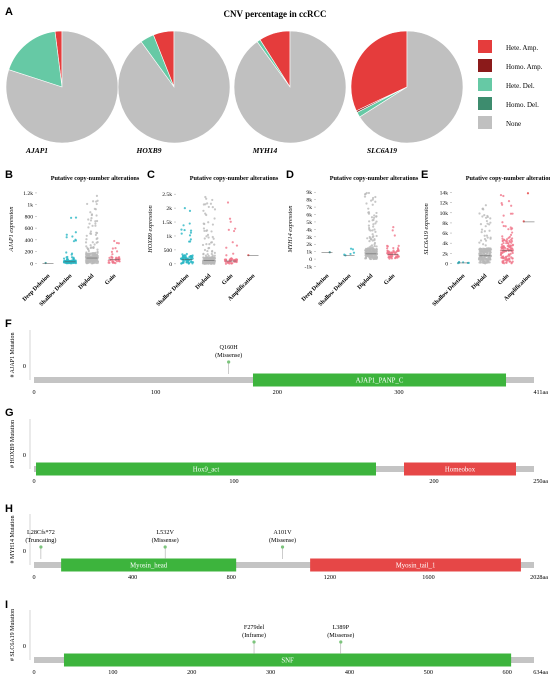 The height and width of the screenshot is (681, 550). Describe the element at coordinates (148, 150) in the screenshot. I see `pie-gene-label: HOXB9` at that location.